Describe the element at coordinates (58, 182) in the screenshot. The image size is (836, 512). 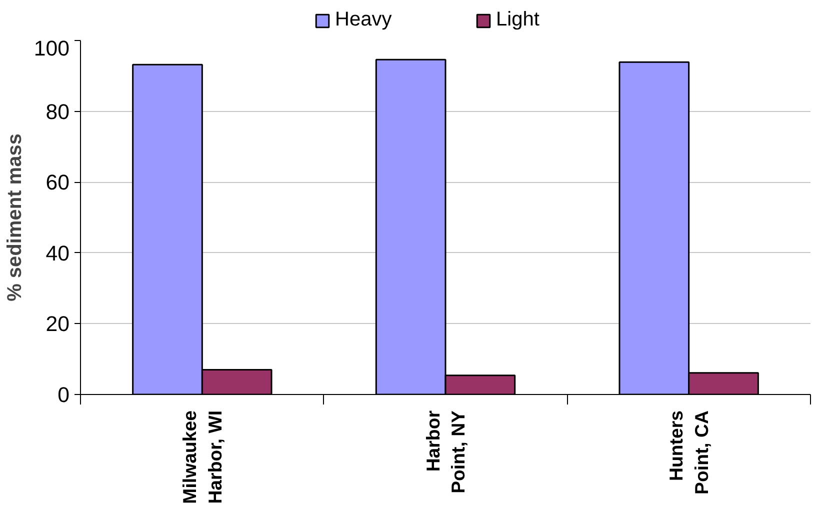
I see `y-tick-label: 60` at that location.